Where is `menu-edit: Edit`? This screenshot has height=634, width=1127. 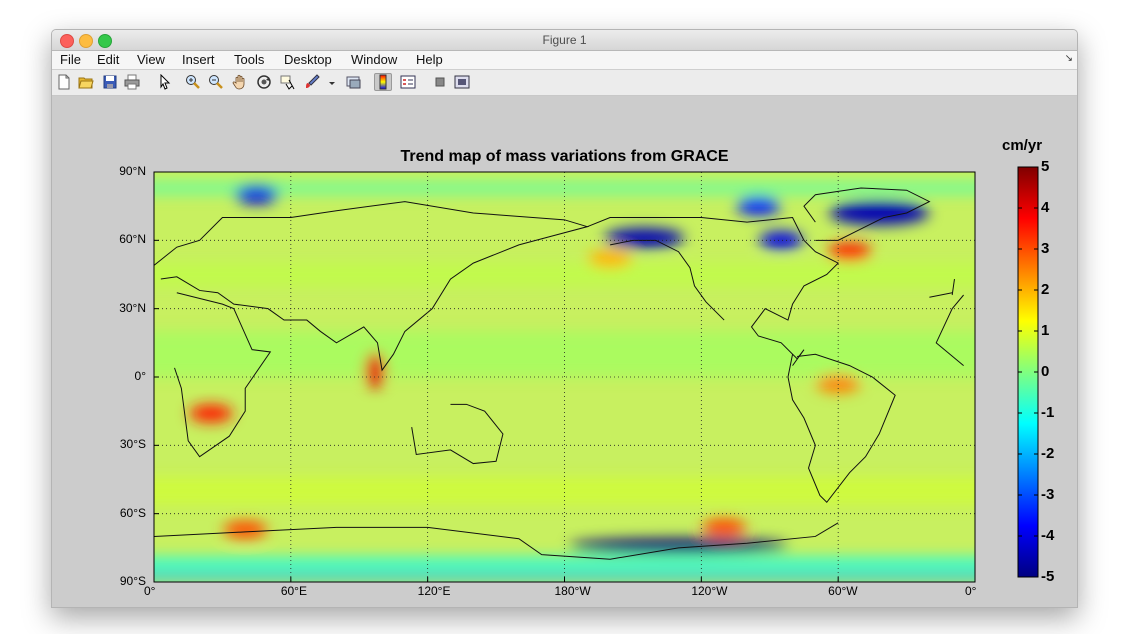
menu-edit: Edit is located at coordinates (108, 59).